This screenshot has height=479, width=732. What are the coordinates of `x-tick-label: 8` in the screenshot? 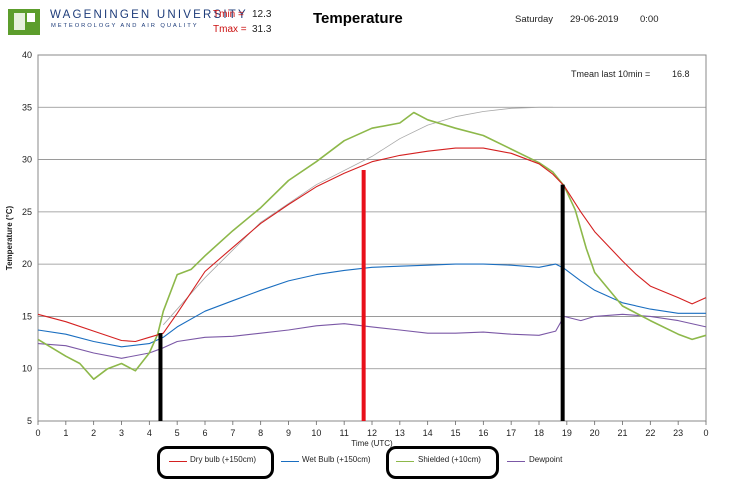 It's located at (260, 433).